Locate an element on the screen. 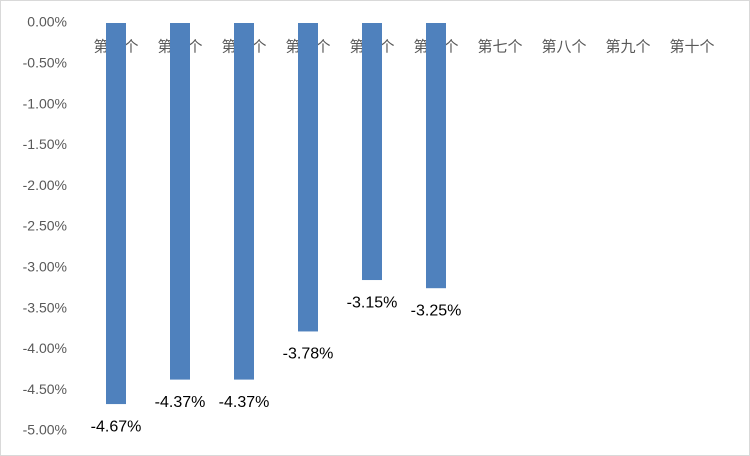 This screenshot has height=456, width=750. y-tick-label: -5.00% is located at coordinates (45, 430).